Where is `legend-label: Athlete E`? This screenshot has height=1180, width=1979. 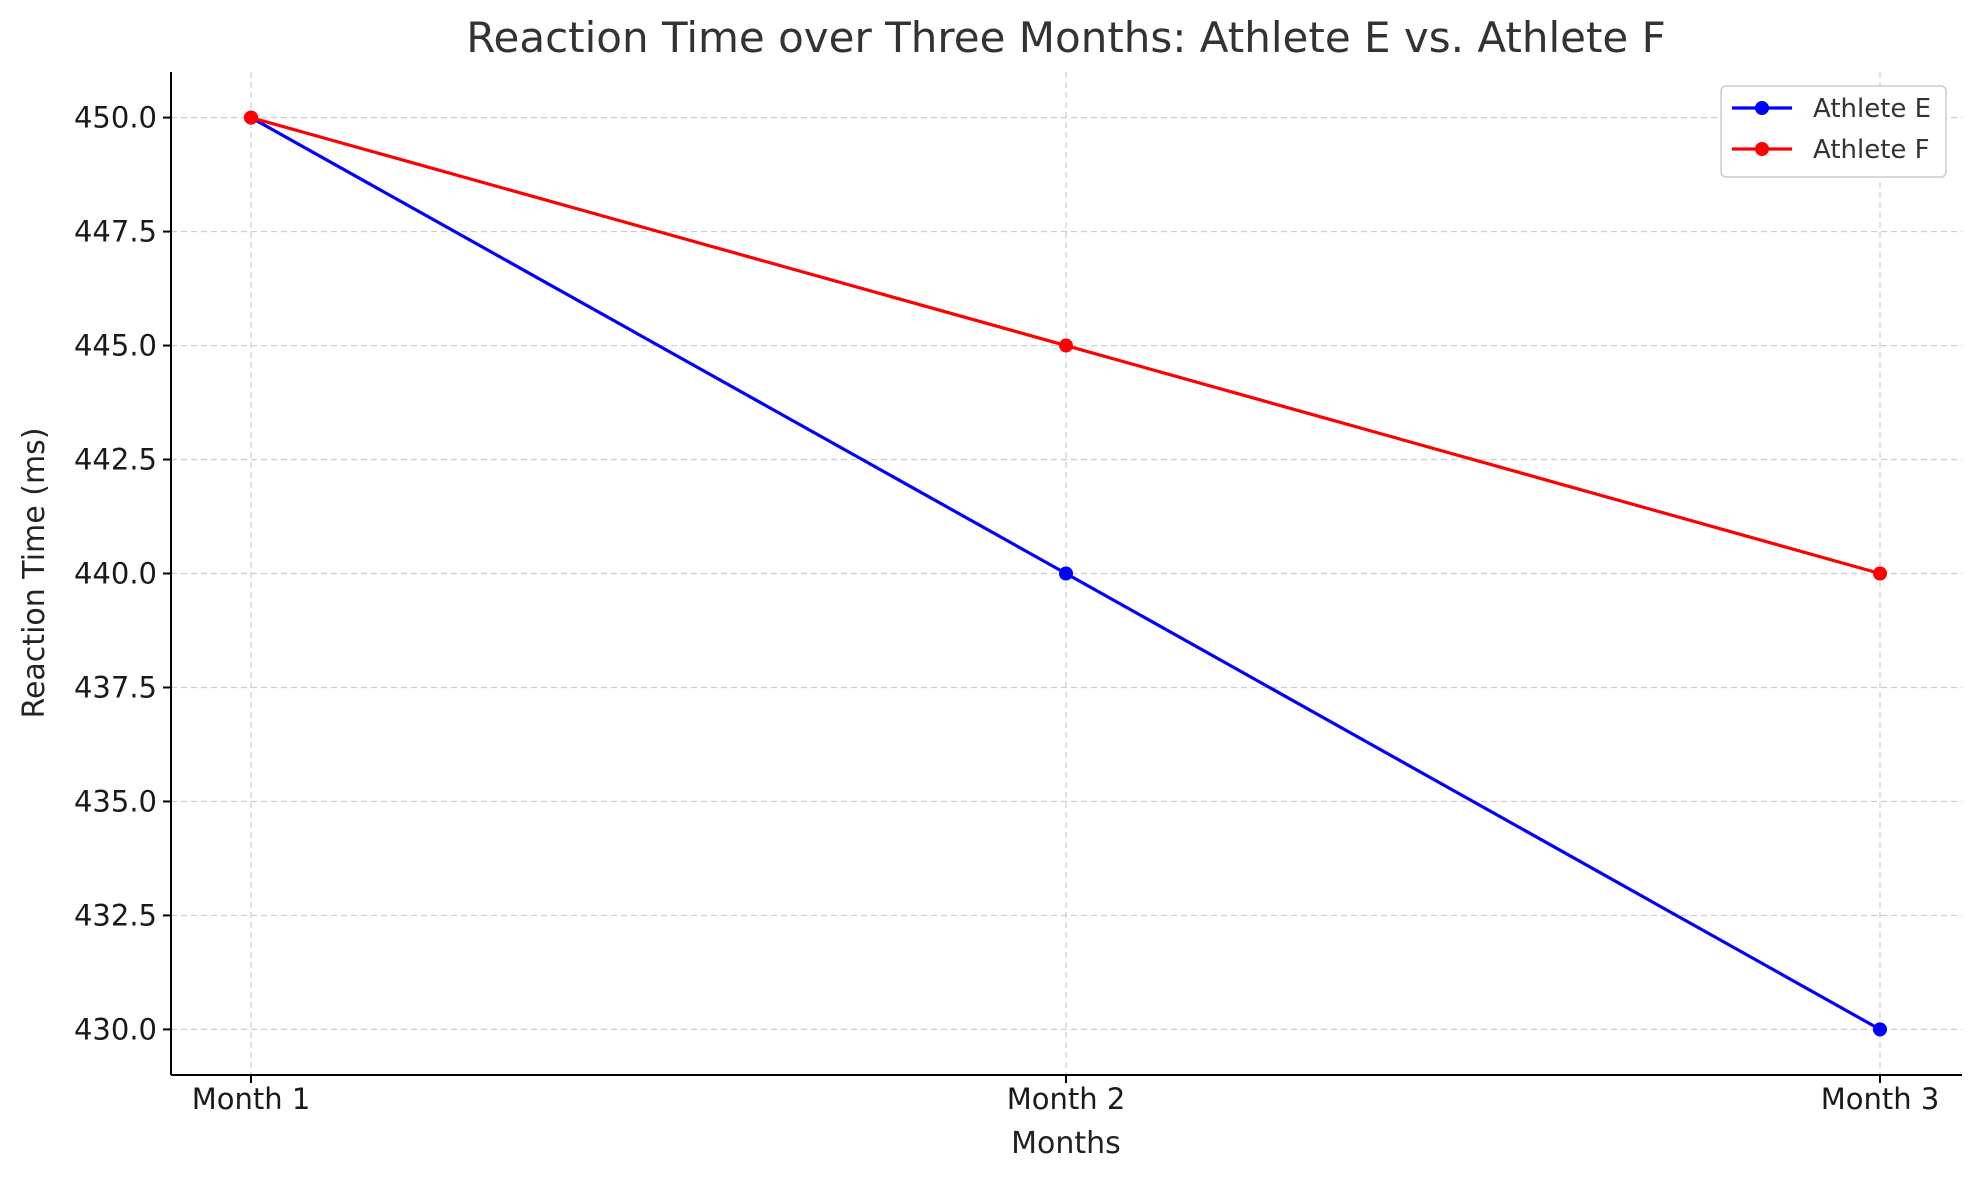 legend-label: Athlete E is located at coordinates (1872, 109).